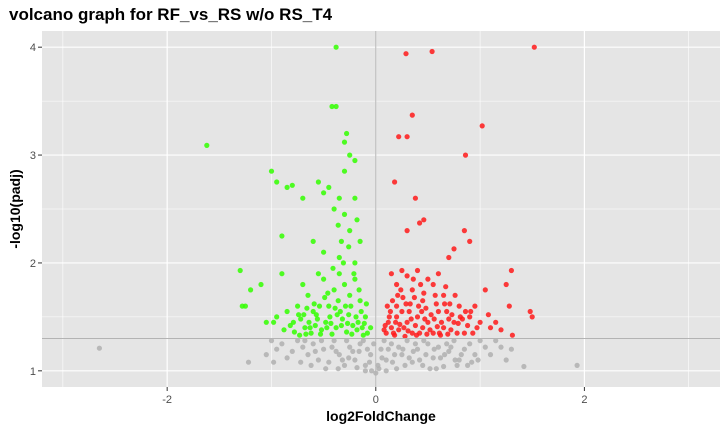 This screenshot has width=726, height=431. I want to click on x-tick-label: 2, so click(584, 400).